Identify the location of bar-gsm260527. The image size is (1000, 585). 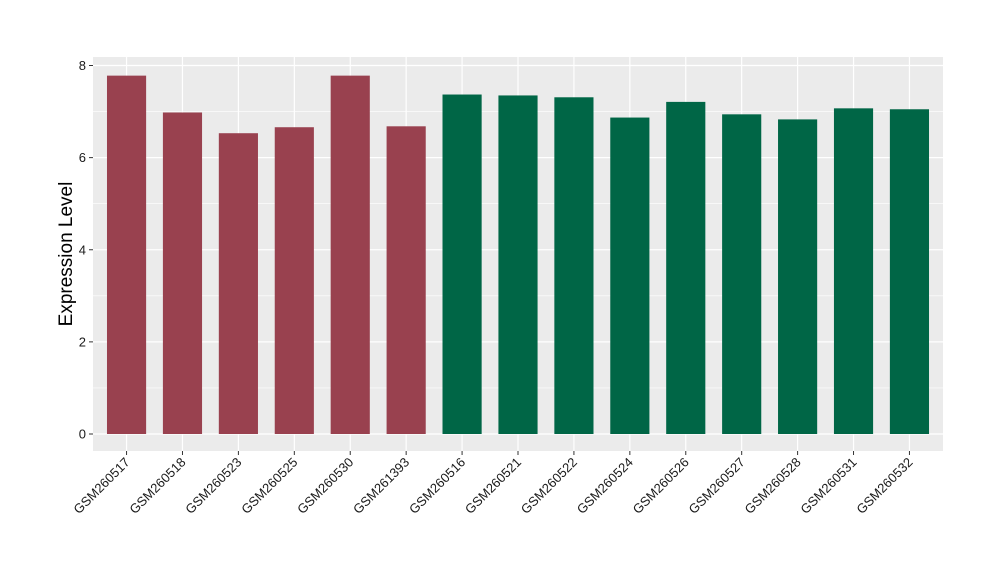
(742, 274).